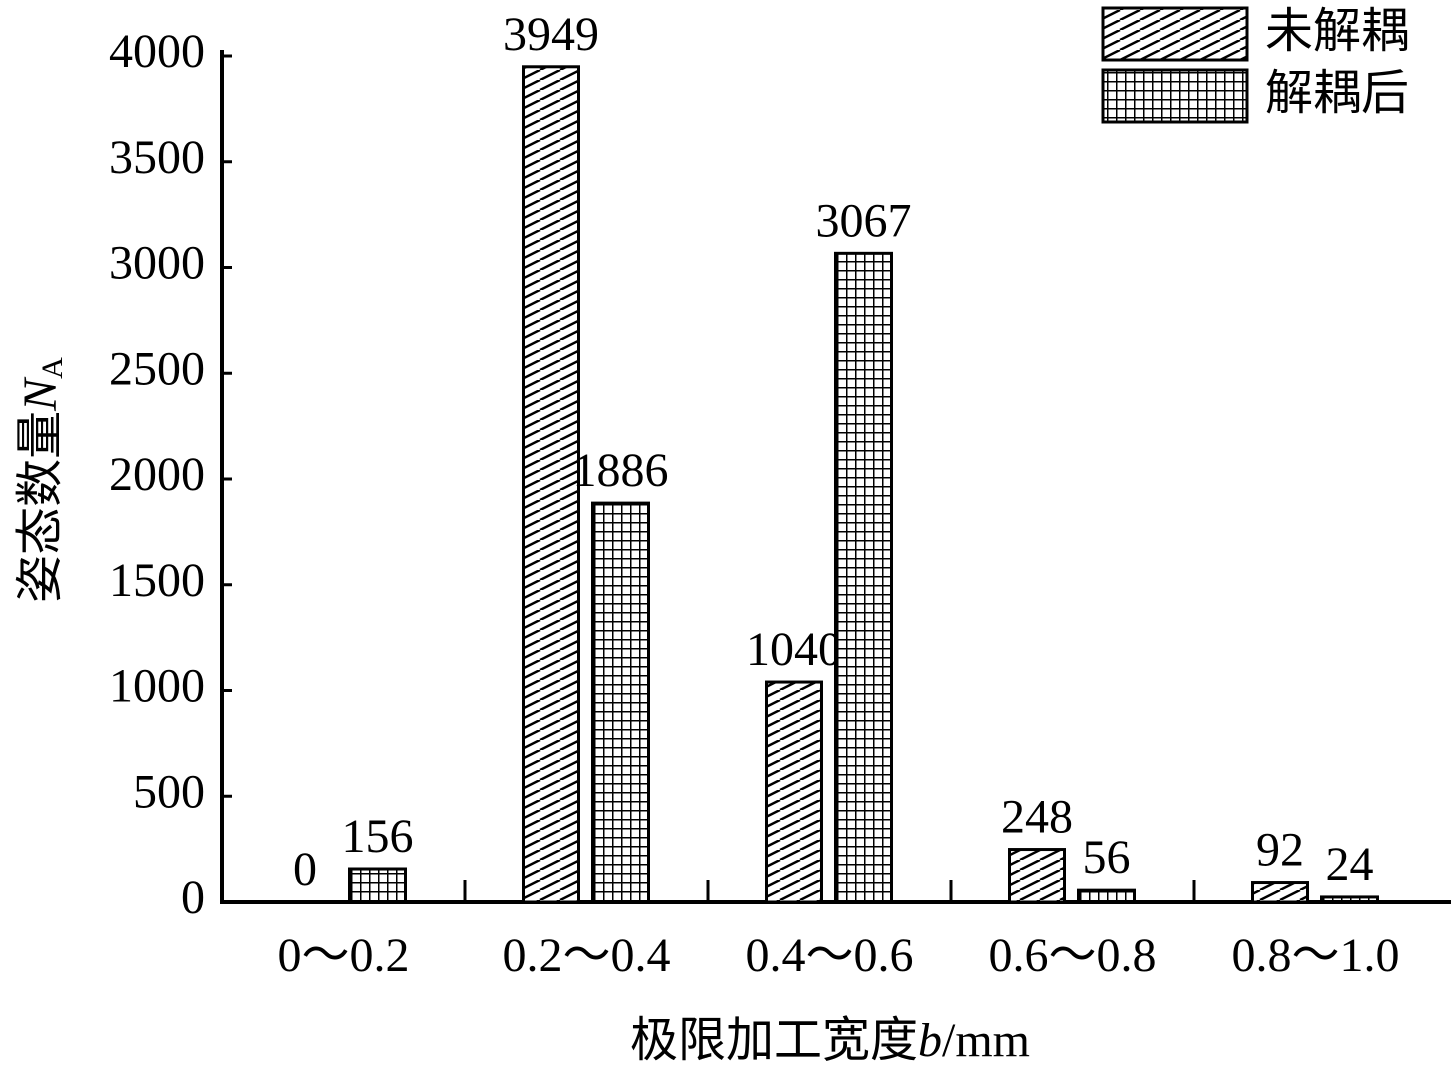 This screenshot has height=1076, width=1451. What do you see at coordinates (774, 1040) in the screenshot?
I see `x-axis-label-text: 极限加工宽度` at bounding box center [774, 1040].